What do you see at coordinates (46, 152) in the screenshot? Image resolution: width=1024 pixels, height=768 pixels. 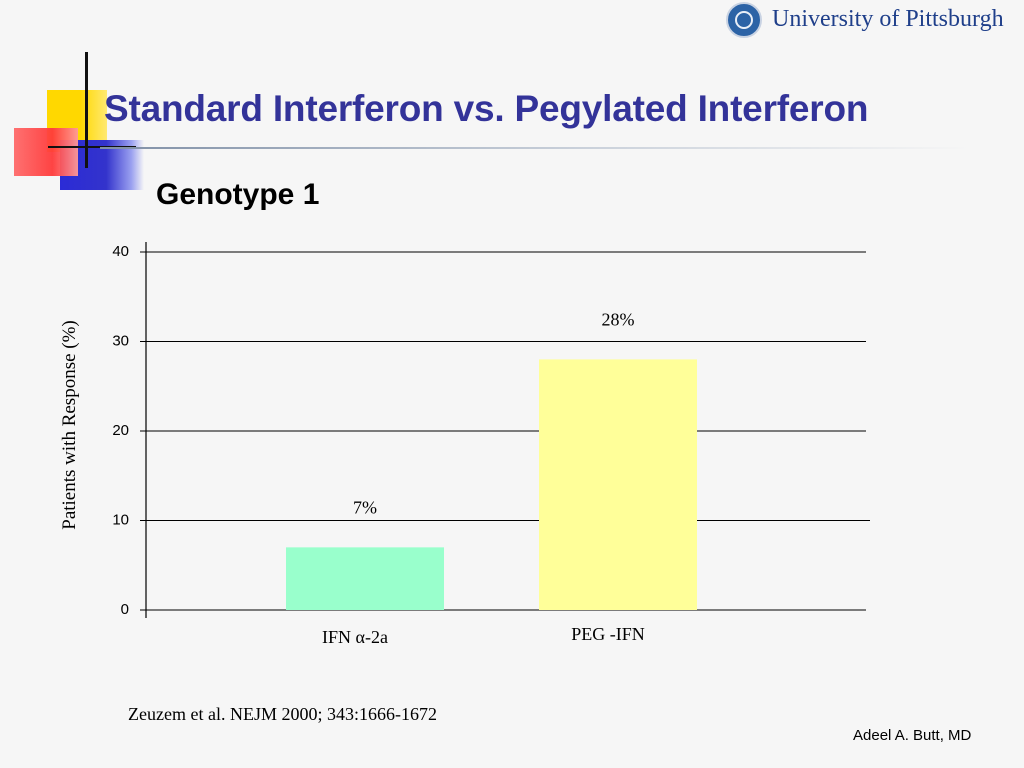 I see `decorative-red-square` at bounding box center [46, 152].